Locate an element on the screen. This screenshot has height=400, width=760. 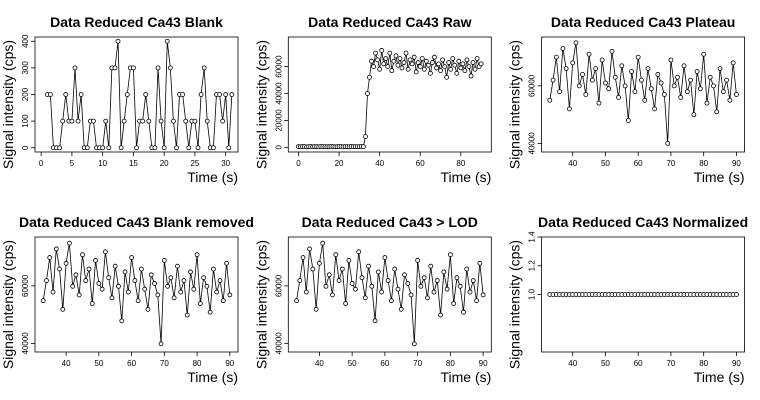
y-tick-label: 300 is located at coordinates (25, 68).